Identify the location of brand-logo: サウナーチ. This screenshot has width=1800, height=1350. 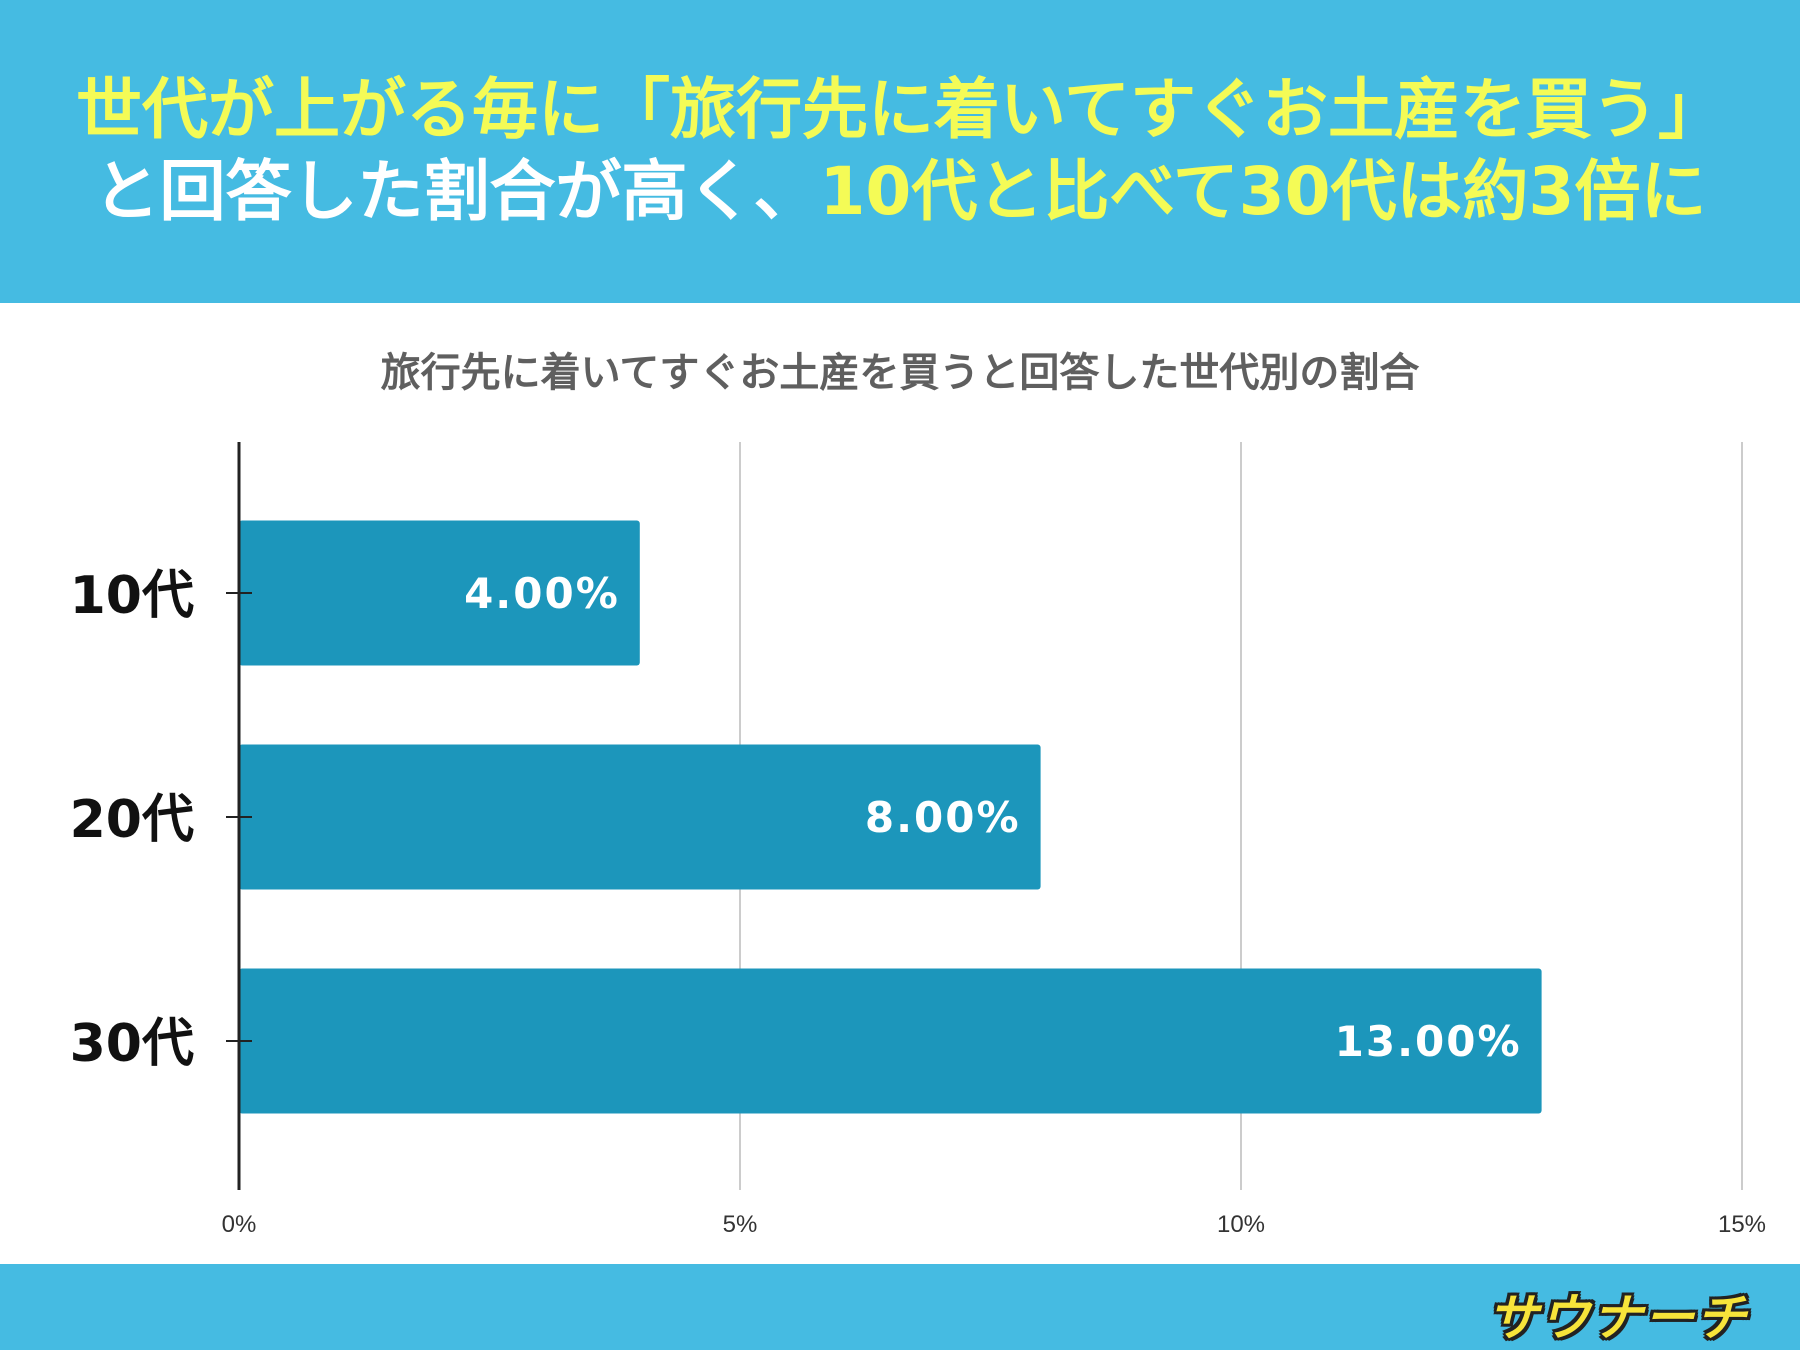
(1618, 1318).